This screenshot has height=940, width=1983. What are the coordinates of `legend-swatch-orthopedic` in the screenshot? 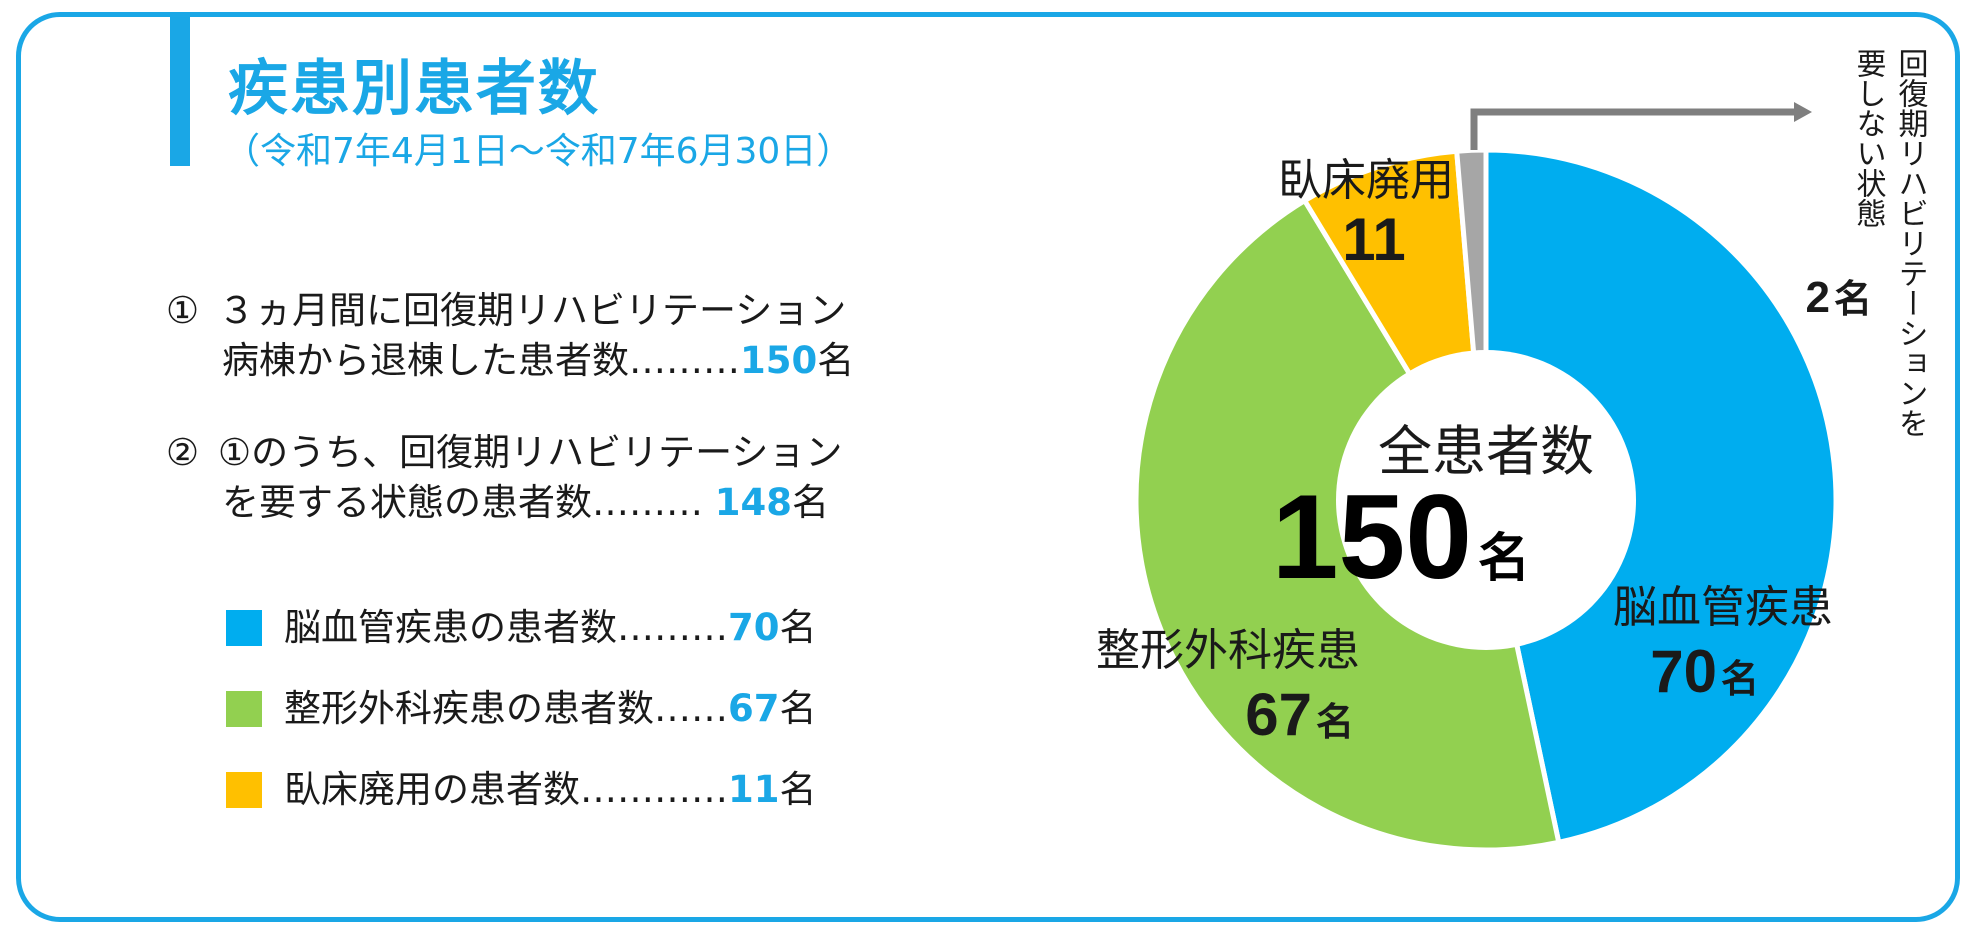 It's located at (244, 709).